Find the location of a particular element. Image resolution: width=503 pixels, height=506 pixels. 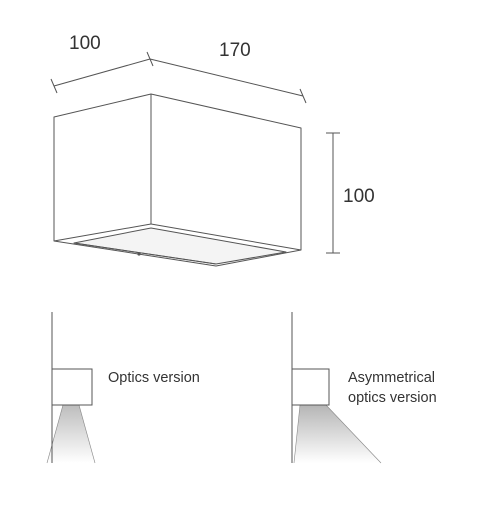

width-dimension-label: 170 is located at coordinates (235, 50).